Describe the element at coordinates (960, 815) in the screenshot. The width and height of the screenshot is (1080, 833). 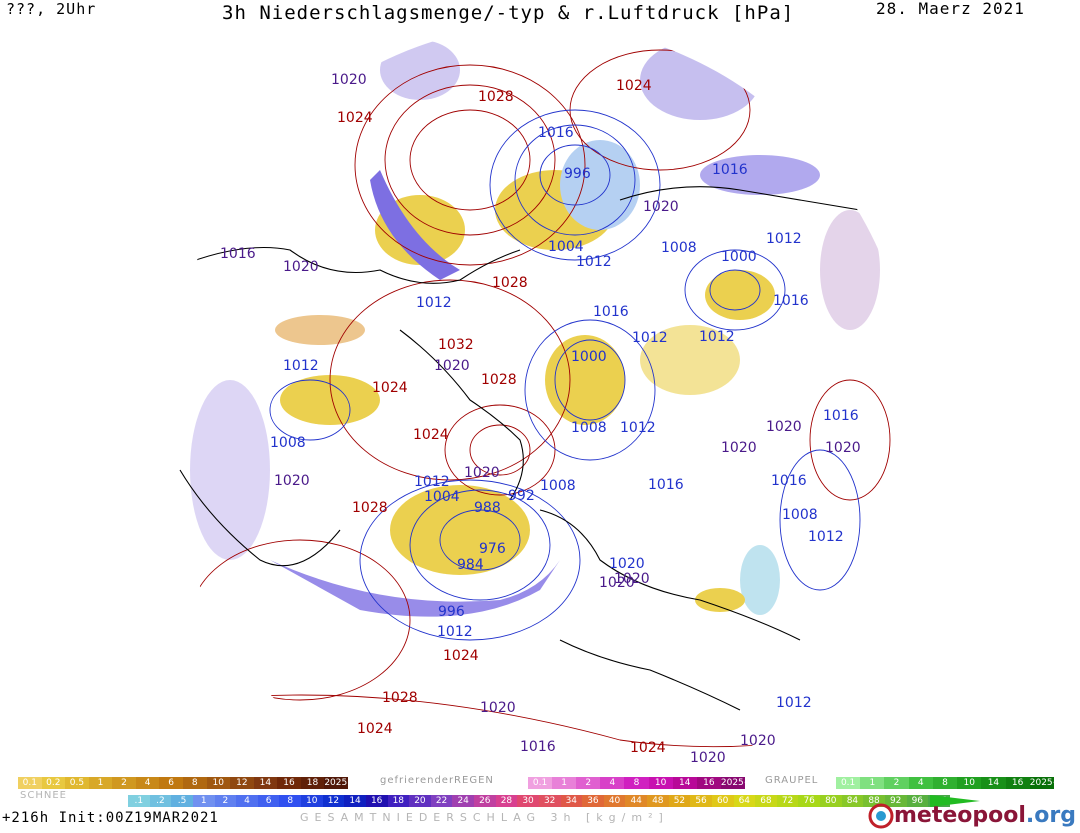
I see `brand-name: meteopool` at that location.